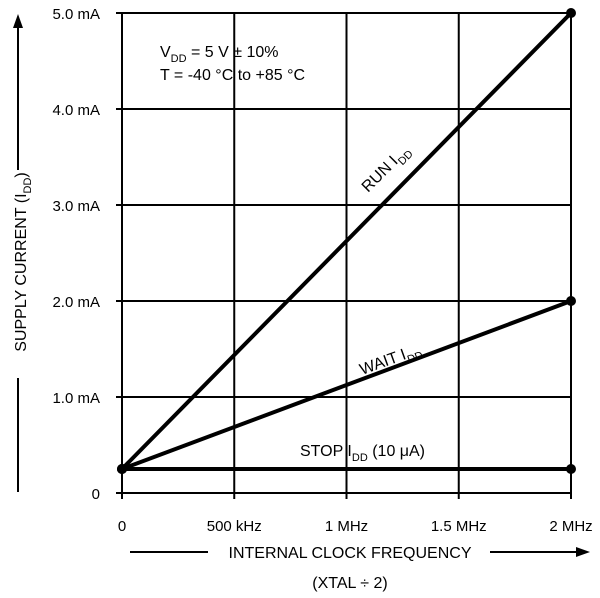  I want to click on y-tick-label: 5.0 mA, so click(76, 14).